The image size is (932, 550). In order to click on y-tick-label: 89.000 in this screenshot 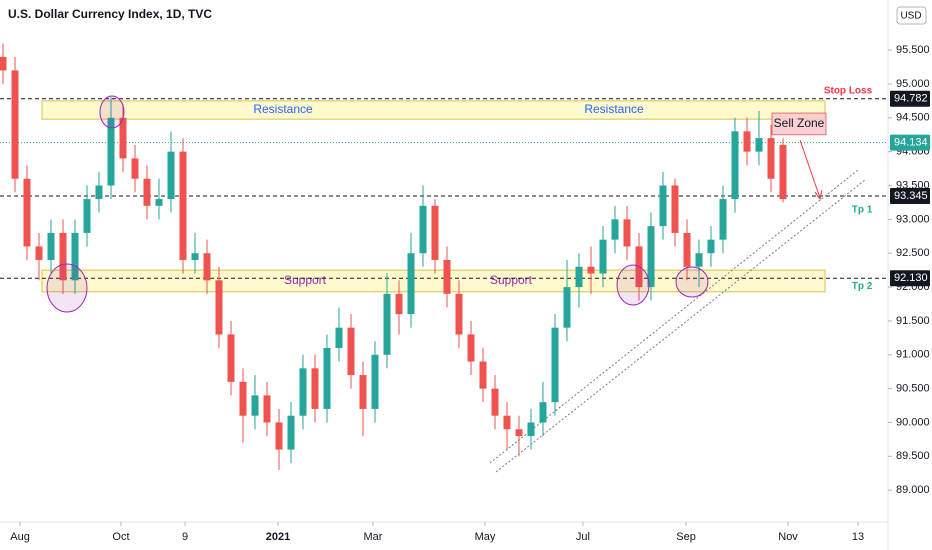, I will do `click(913, 490)`.